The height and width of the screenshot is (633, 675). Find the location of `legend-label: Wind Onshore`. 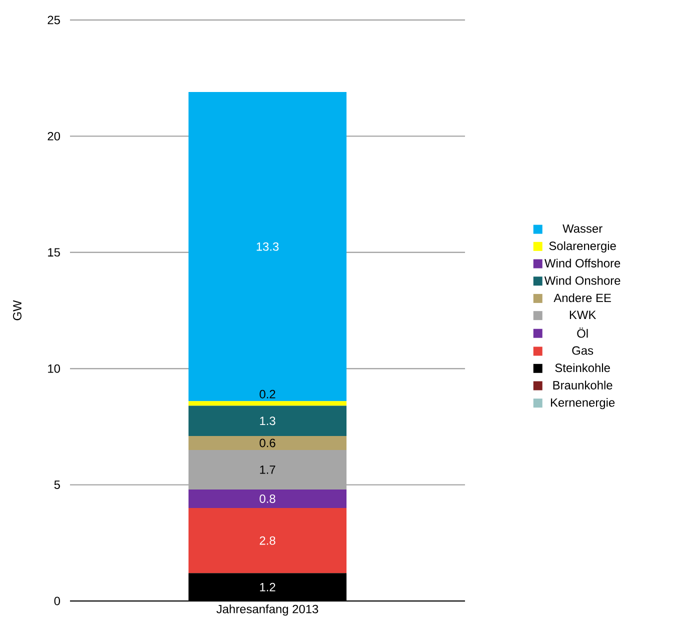

legend-label: Wind Onshore is located at coordinates (582, 280).